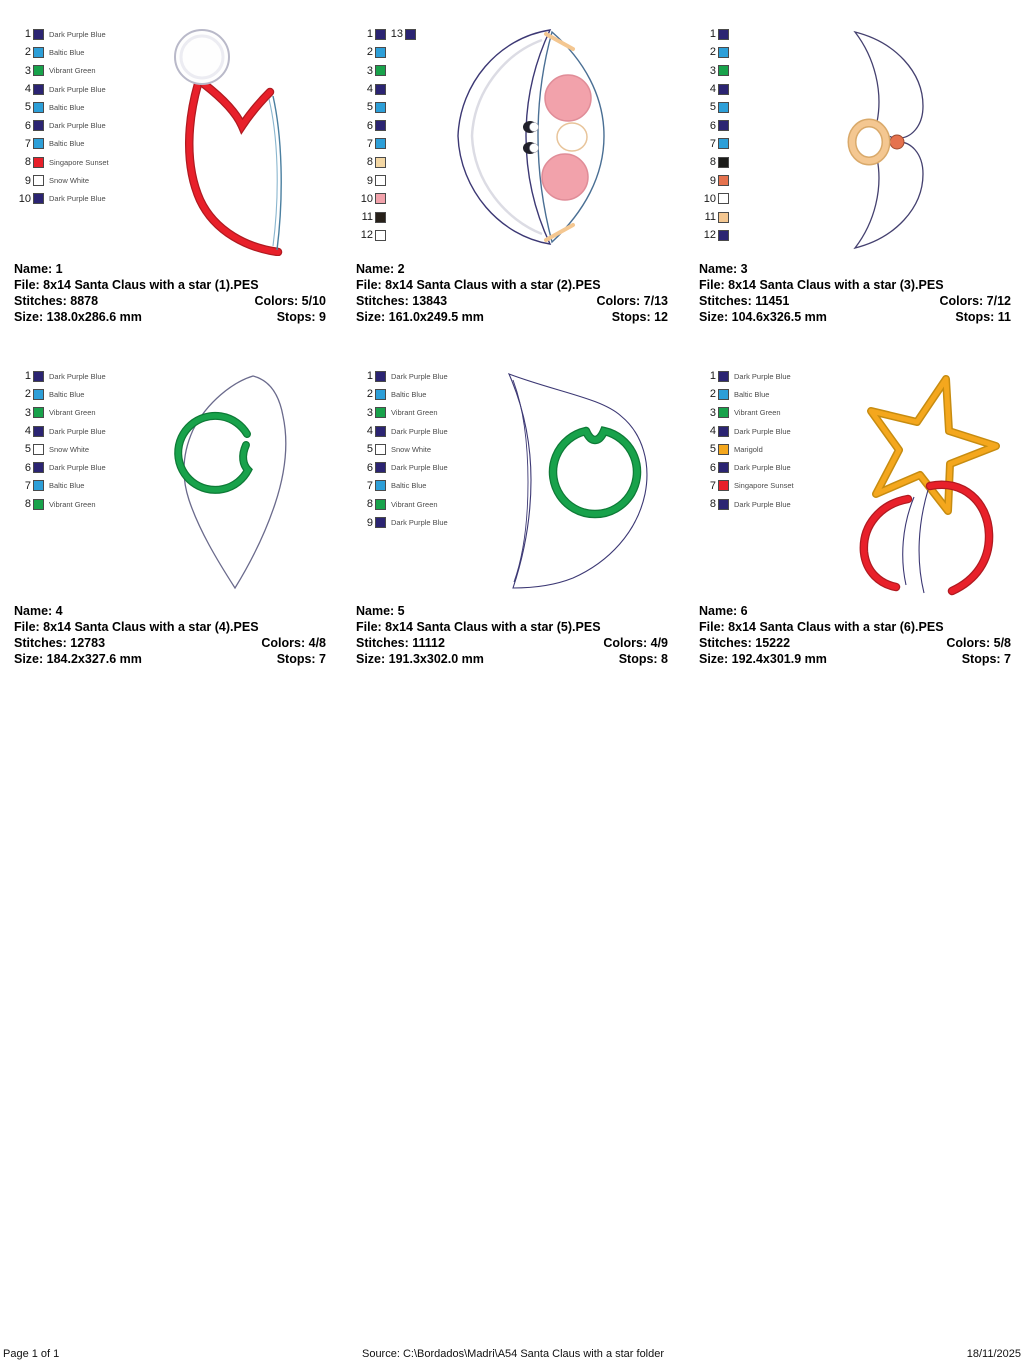 This screenshot has height=1370, width=1024. What do you see at coordinates (38, 611) in the screenshot?
I see `design-name: Name: 4` at bounding box center [38, 611].